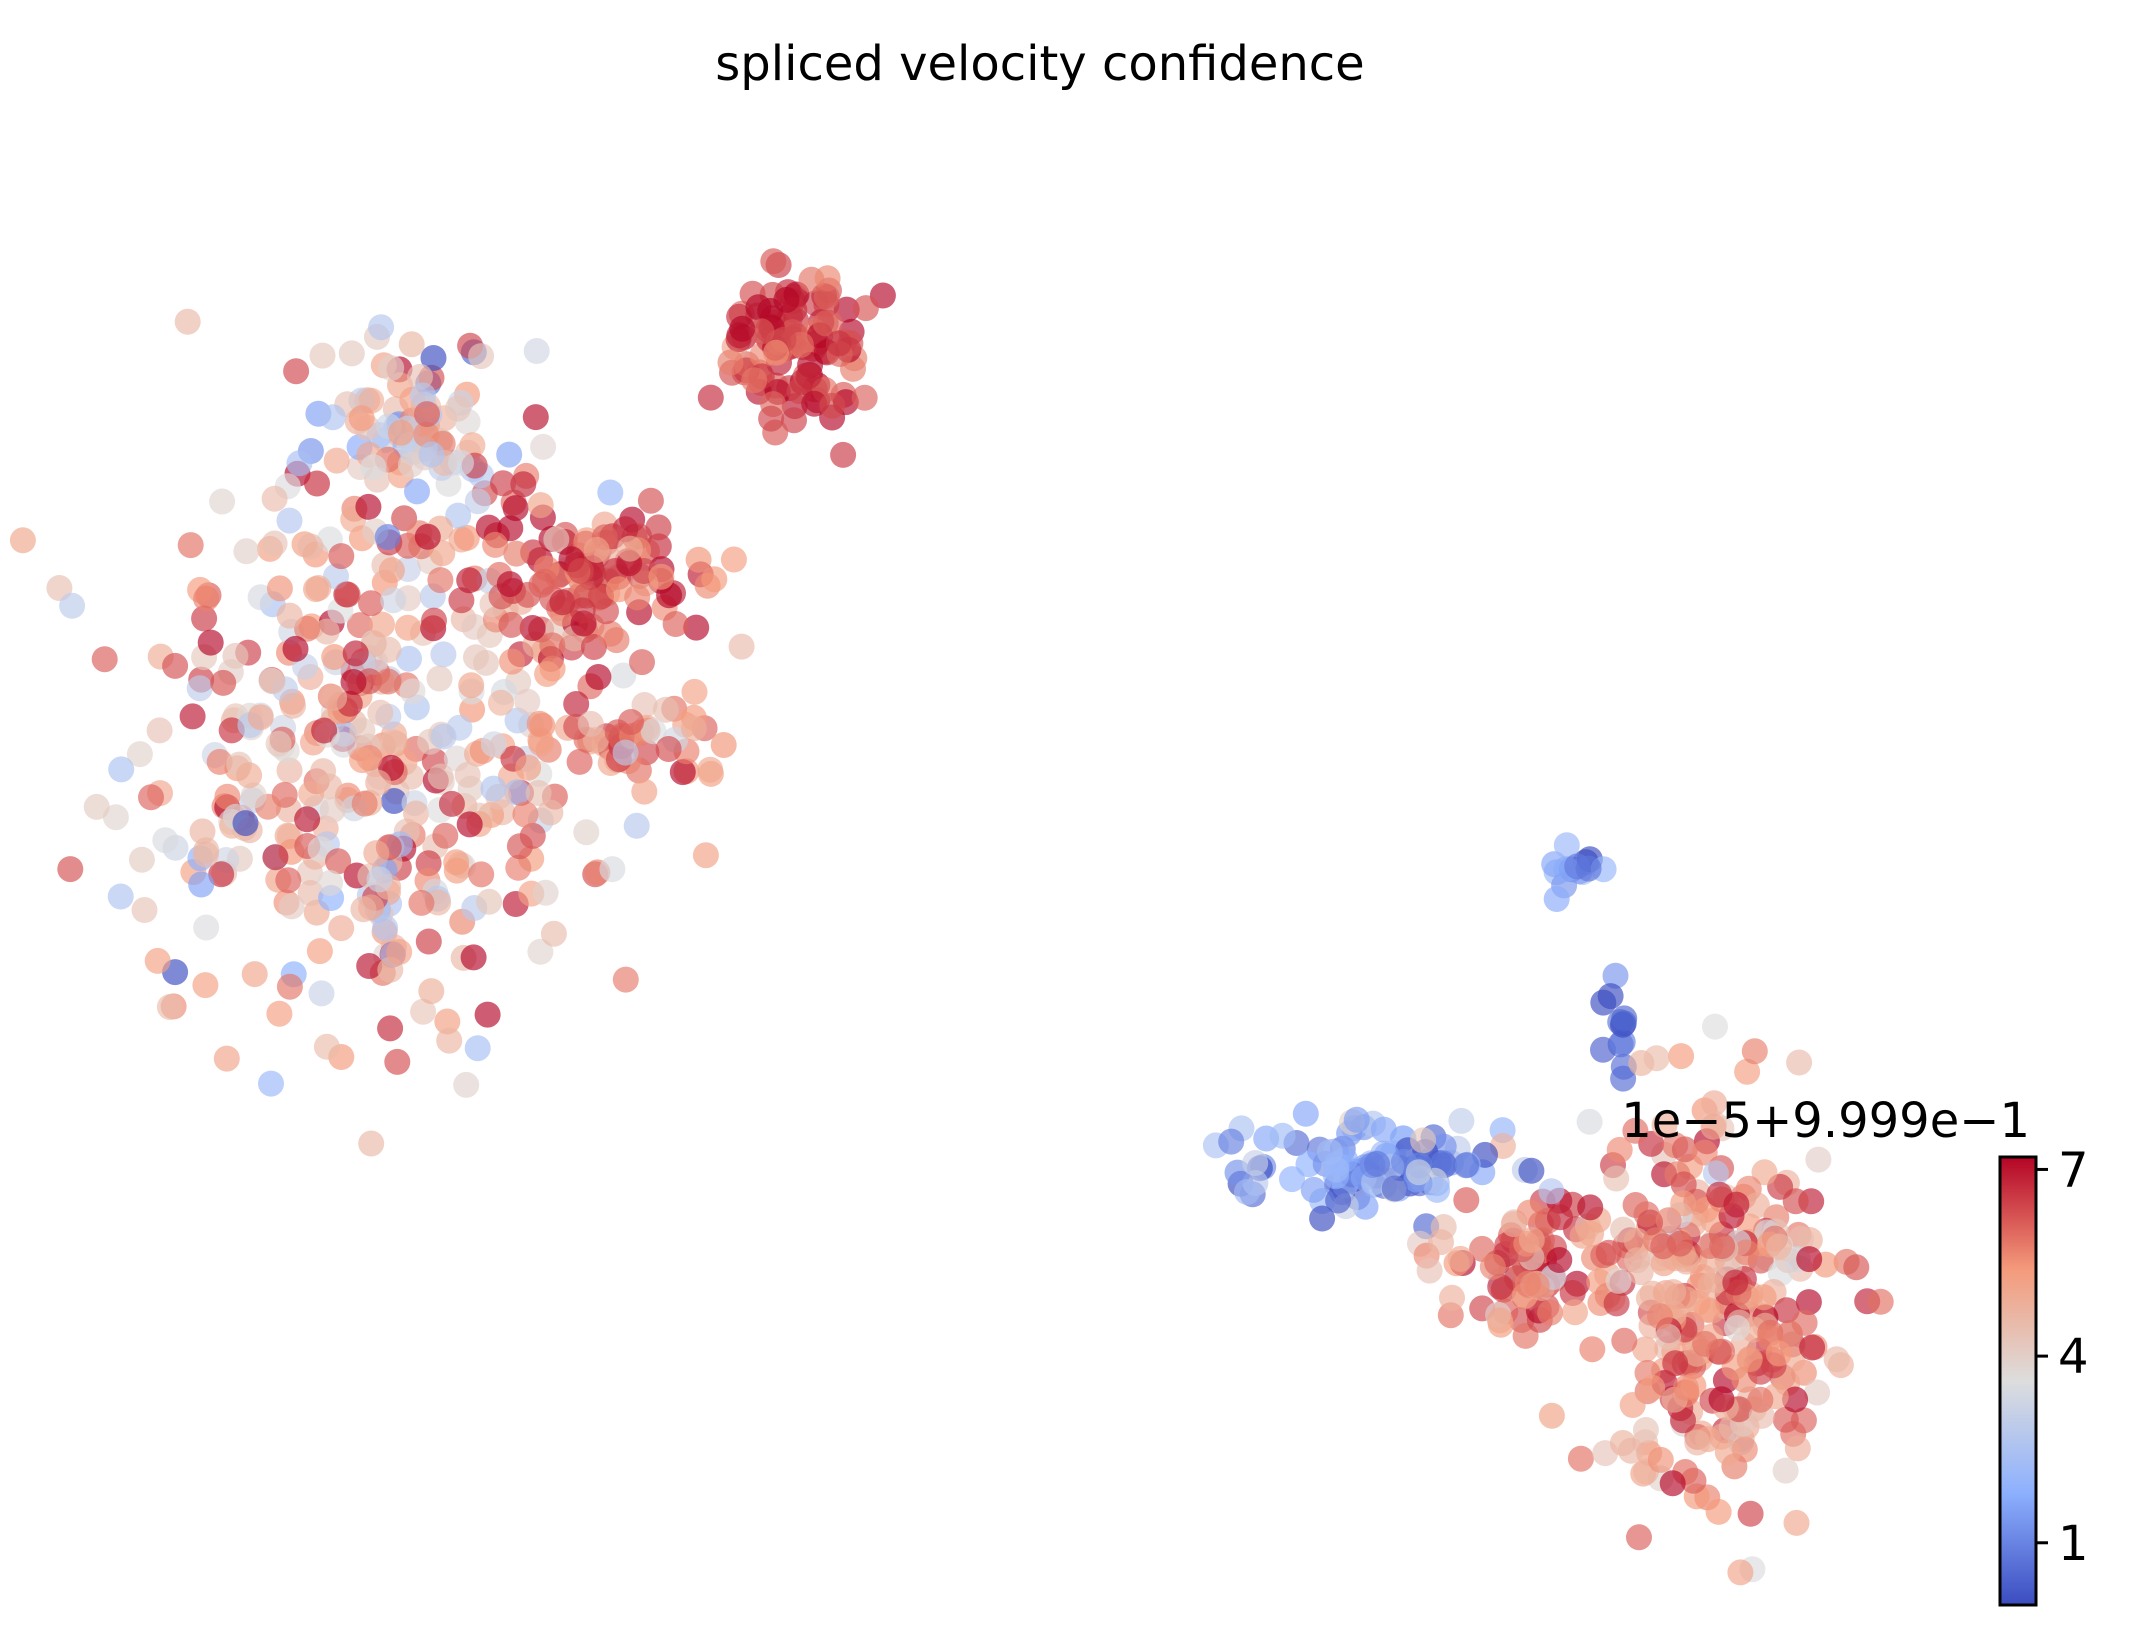  What do you see at coordinates (2073, 1544) in the screenshot?
I see `colorbar-tick-label: 1` at bounding box center [2073, 1544].